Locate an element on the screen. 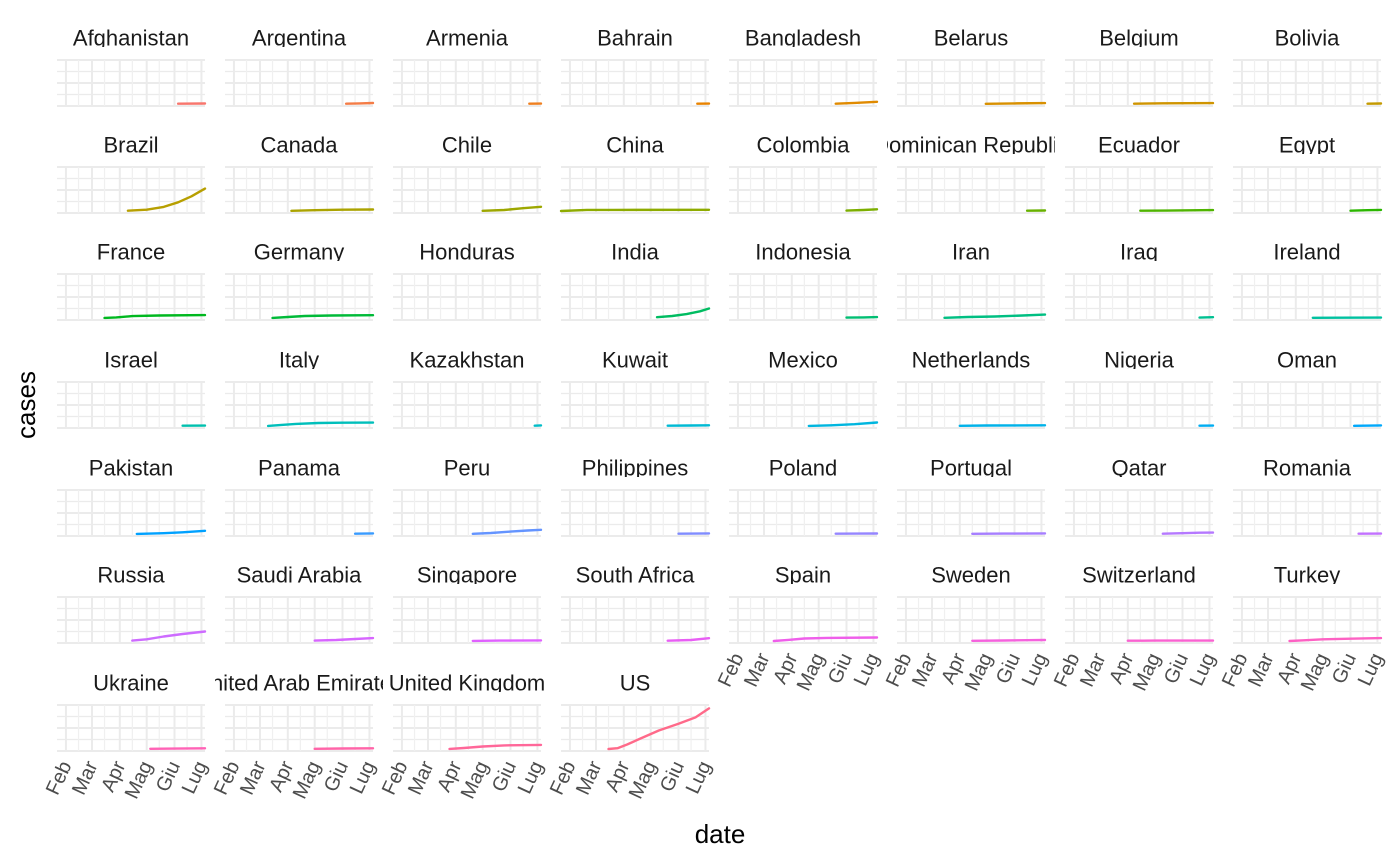 The width and height of the screenshot is (1400, 865). facet-panel: Canada is located at coordinates (300, 173).